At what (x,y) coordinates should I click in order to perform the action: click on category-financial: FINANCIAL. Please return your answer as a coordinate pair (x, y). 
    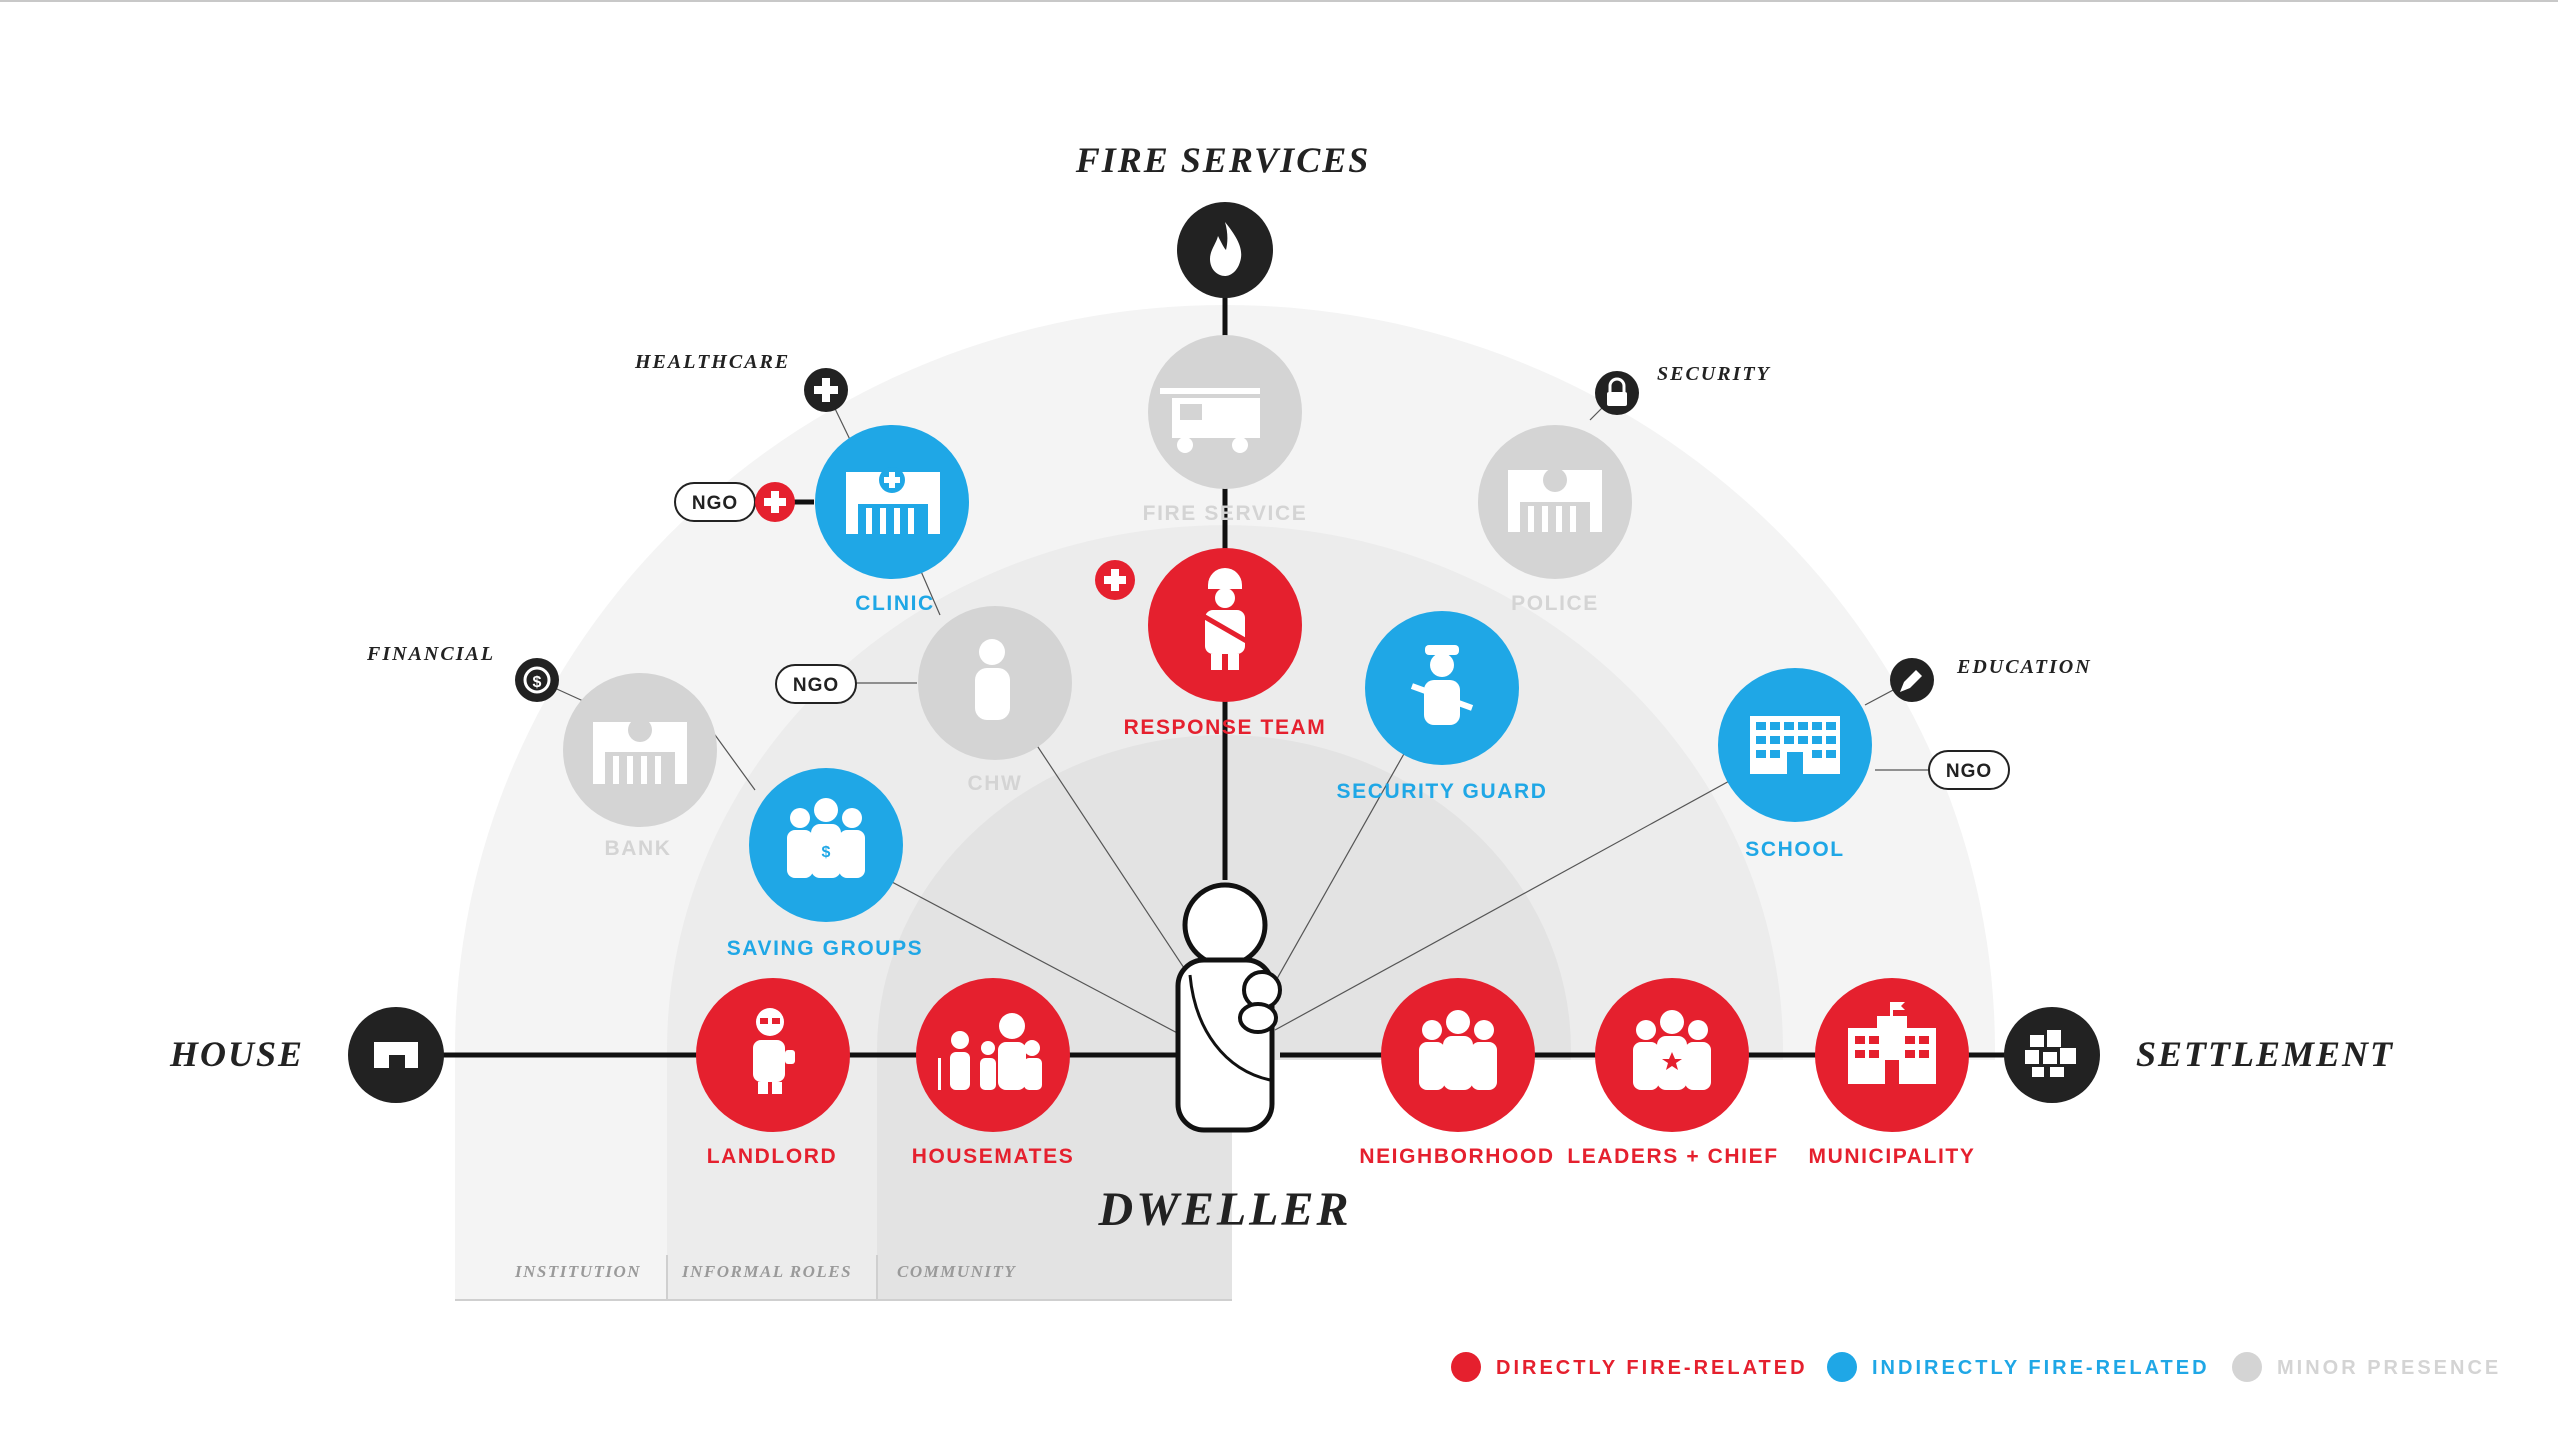
    Looking at the image, I should click on (430, 654).